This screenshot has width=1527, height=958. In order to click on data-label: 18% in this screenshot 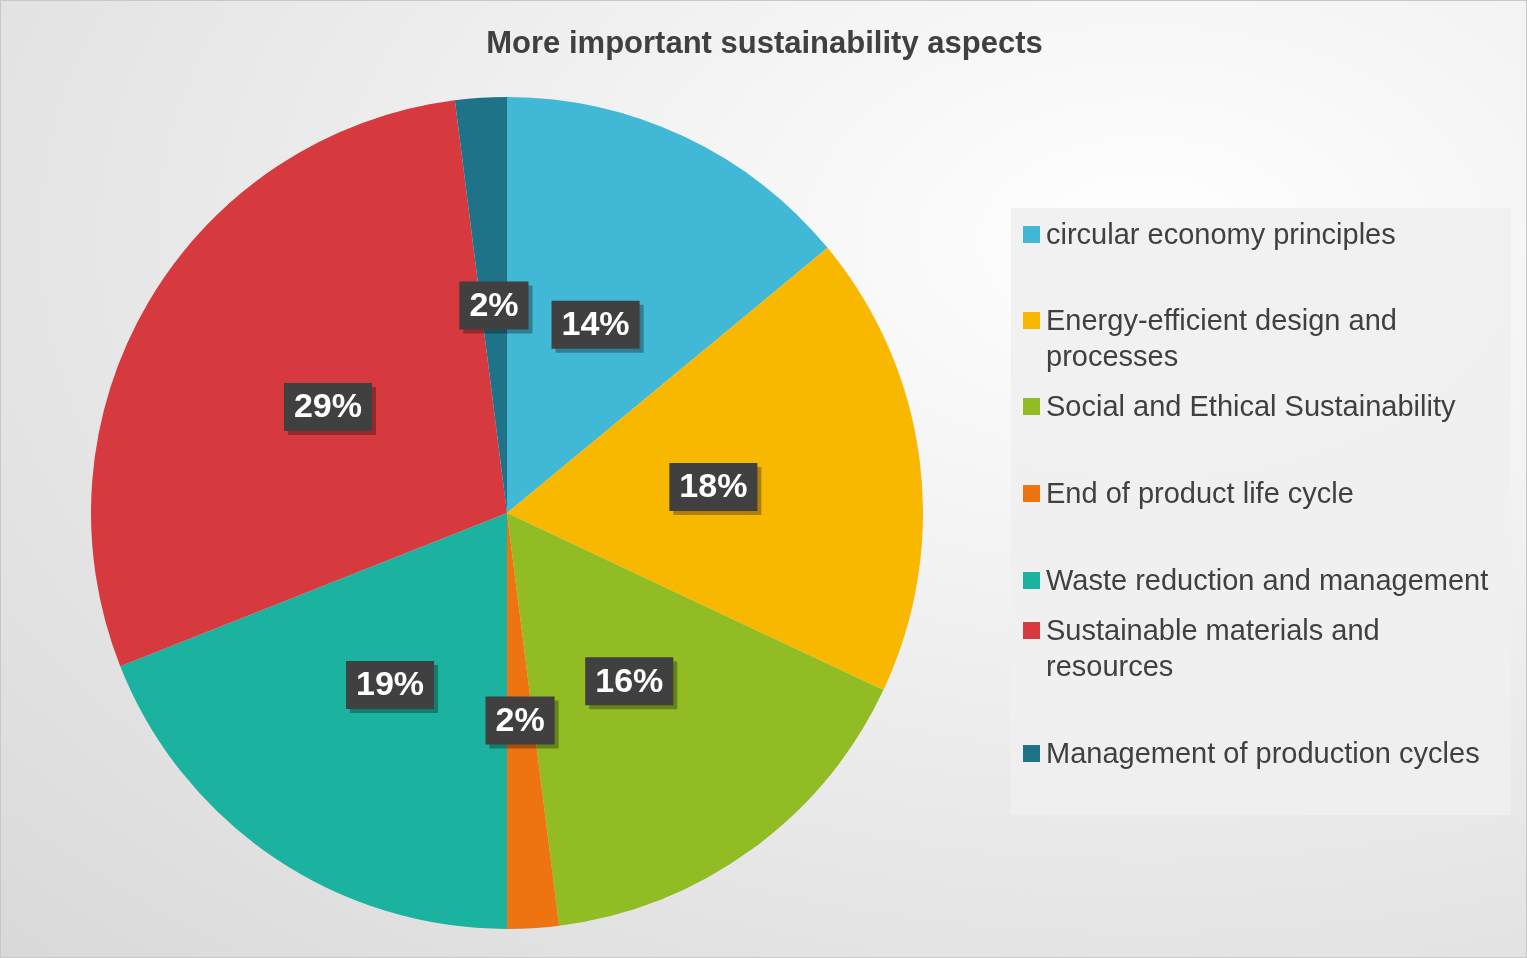, I will do `click(713, 485)`.